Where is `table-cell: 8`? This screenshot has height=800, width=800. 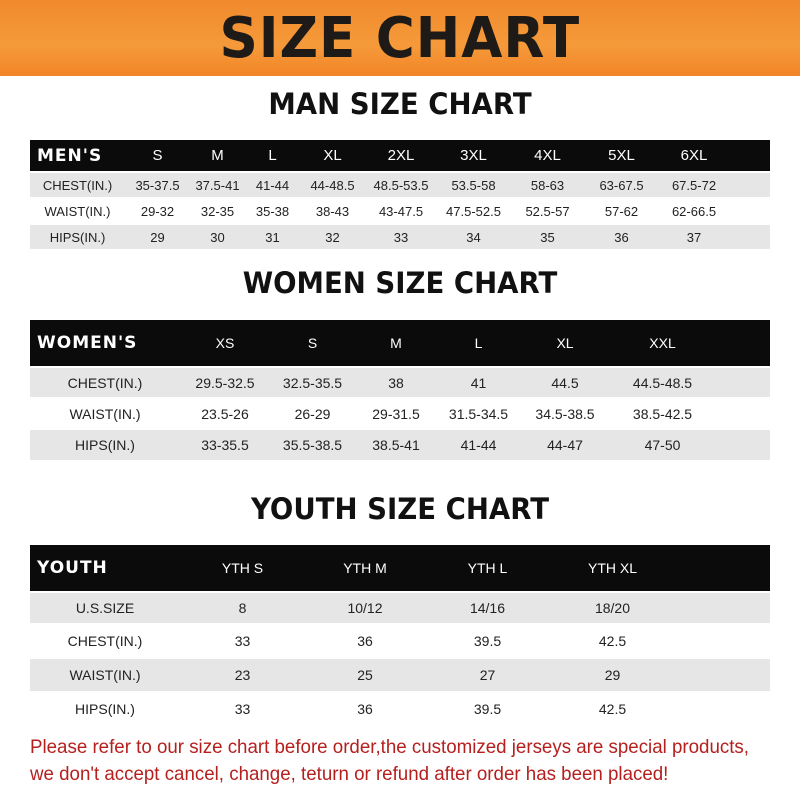
table-cell: 8 is located at coordinates (242, 608).